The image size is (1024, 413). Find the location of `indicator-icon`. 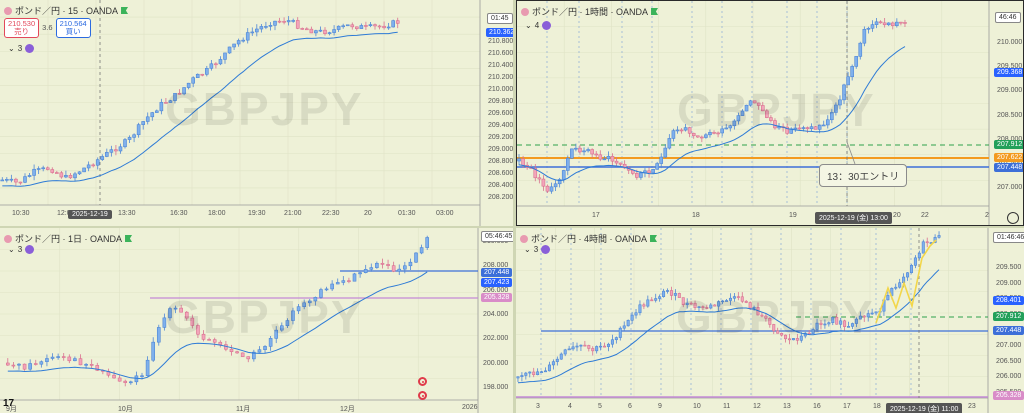

indicator-icon is located at coordinates (547, 25).